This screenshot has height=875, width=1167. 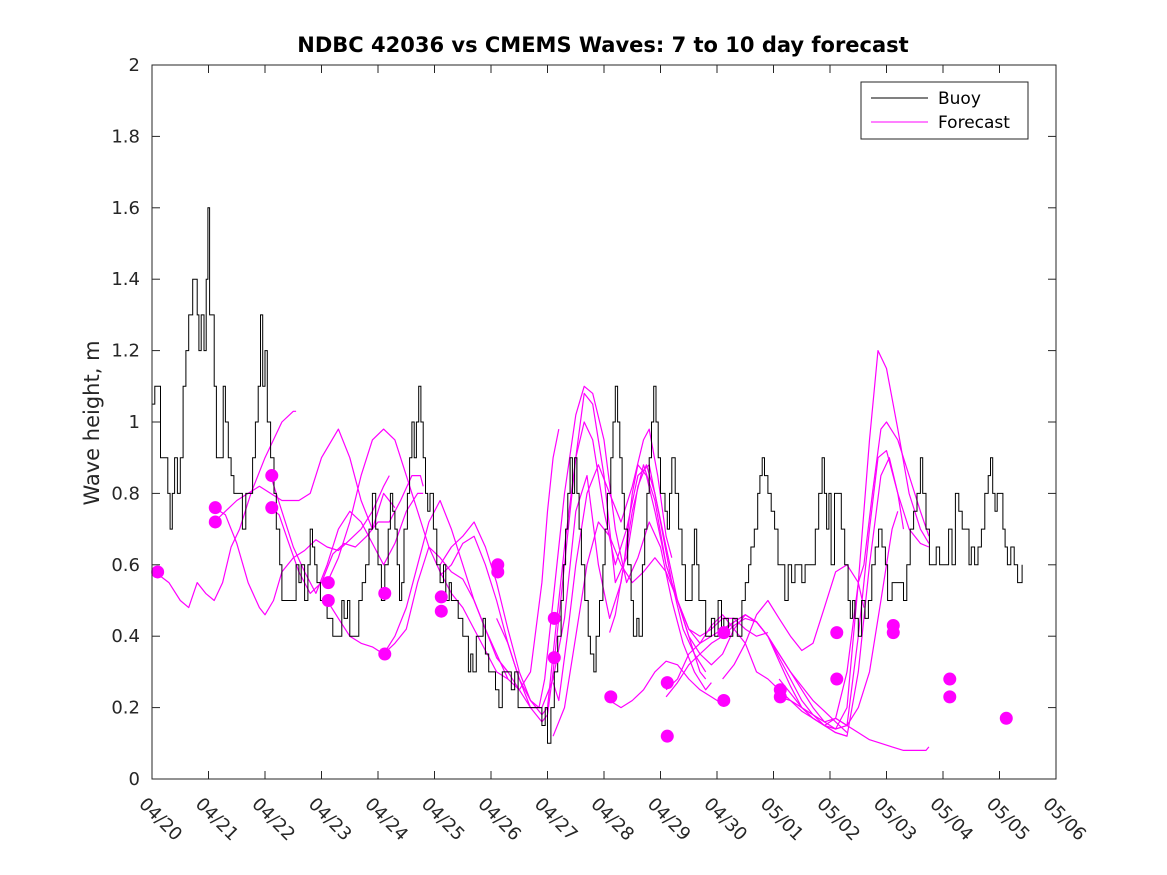 What do you see at coordinates (134, 422) in the screenshot?
I see `y-tick-label: 1` at bounding box center [134, 422].